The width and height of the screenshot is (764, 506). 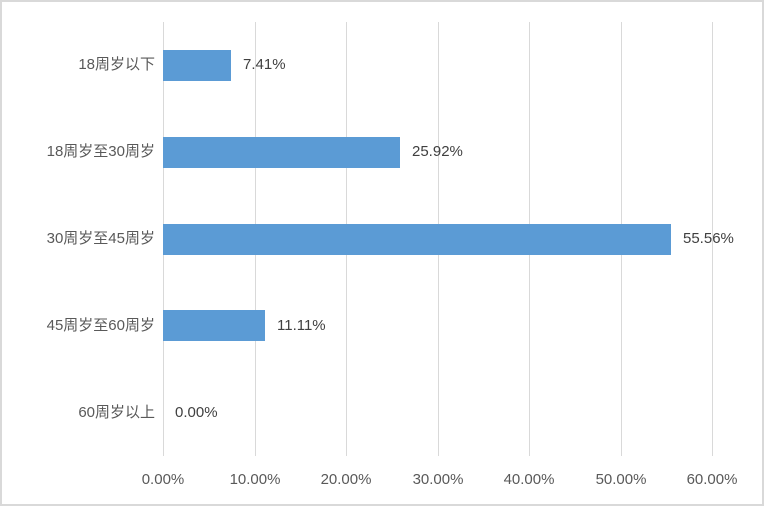 I want to click on data-label: 25.92%, so click(x=437, y=151).